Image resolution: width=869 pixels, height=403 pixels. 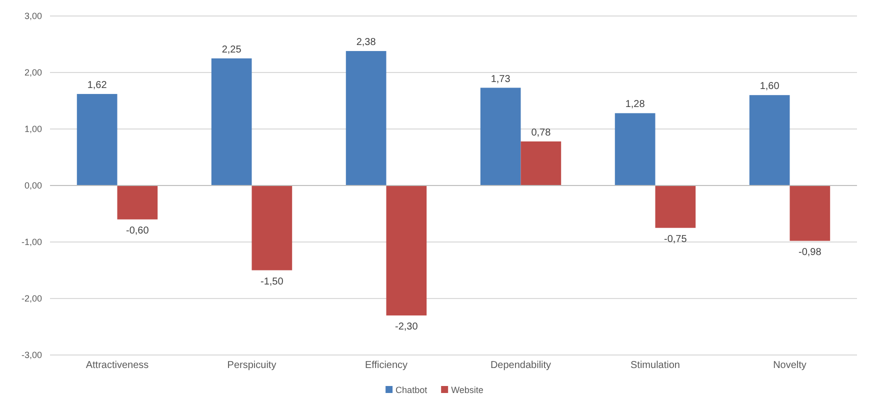 What do you see at coordinates (138, 230) in the screenshot?
I see `data-label: -0,60` at bounding box center [138, 230].